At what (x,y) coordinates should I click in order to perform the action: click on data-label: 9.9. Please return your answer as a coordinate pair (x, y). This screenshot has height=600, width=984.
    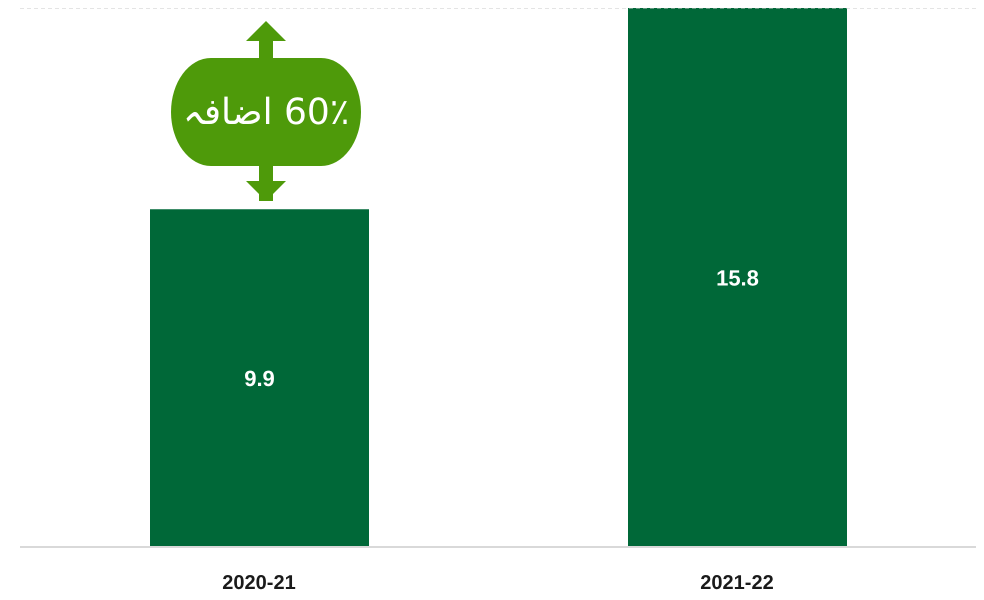
    Looking at the image, I should click on (259, 378).